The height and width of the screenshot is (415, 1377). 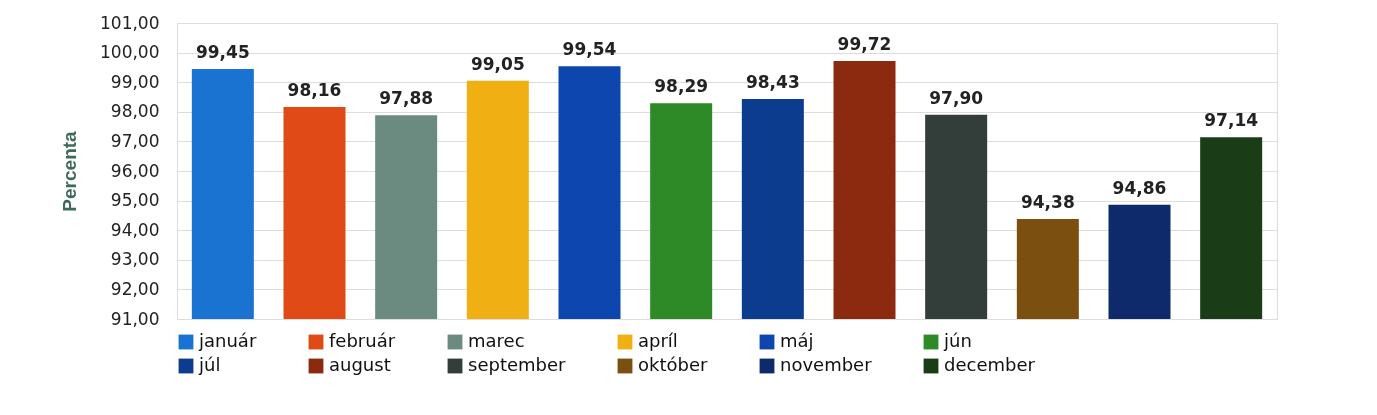 What do you see at coordinates (864, 43) in the screenshot?
I see `data-label: 99,72` at bounding box center [864, 43].